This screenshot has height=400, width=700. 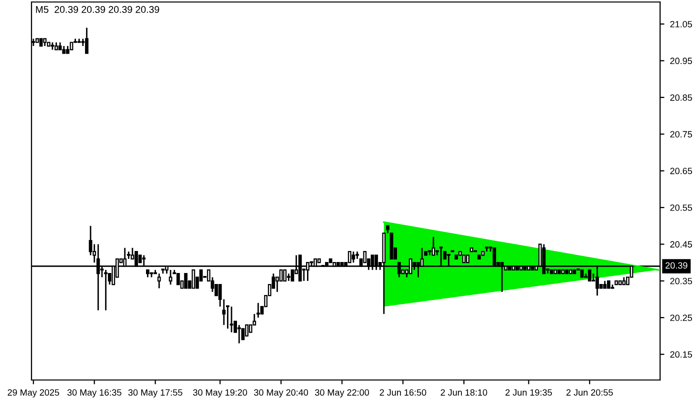 I want to click on y-tick-label: 21.05, so click(x=681, y=24).